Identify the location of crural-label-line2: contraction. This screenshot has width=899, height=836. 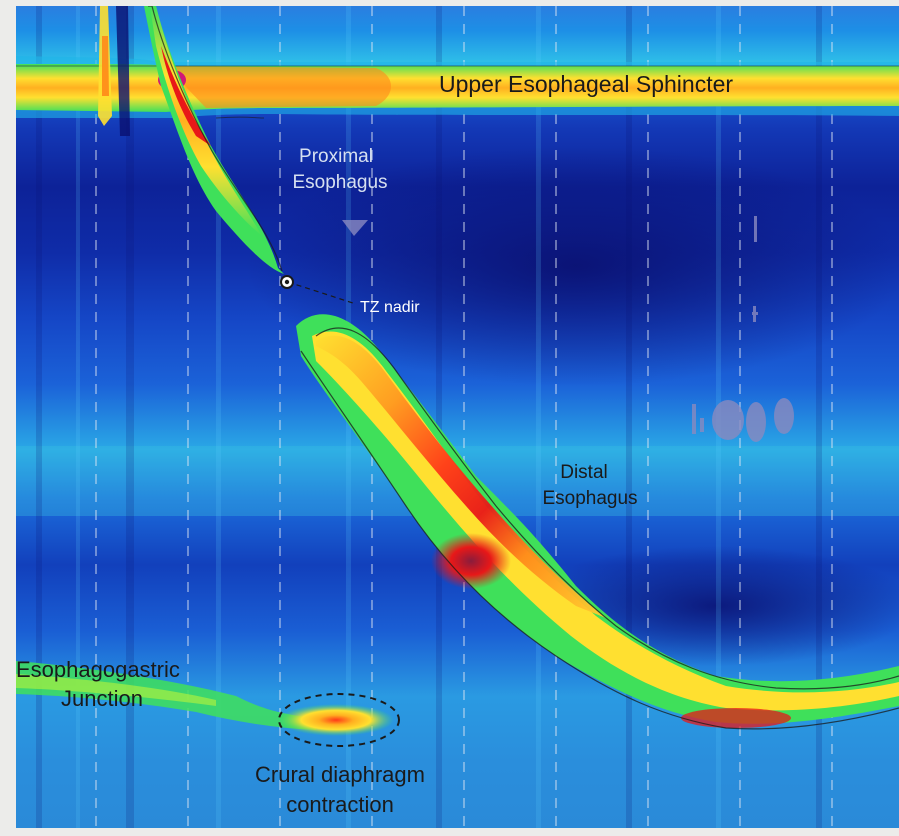
(340, 804).